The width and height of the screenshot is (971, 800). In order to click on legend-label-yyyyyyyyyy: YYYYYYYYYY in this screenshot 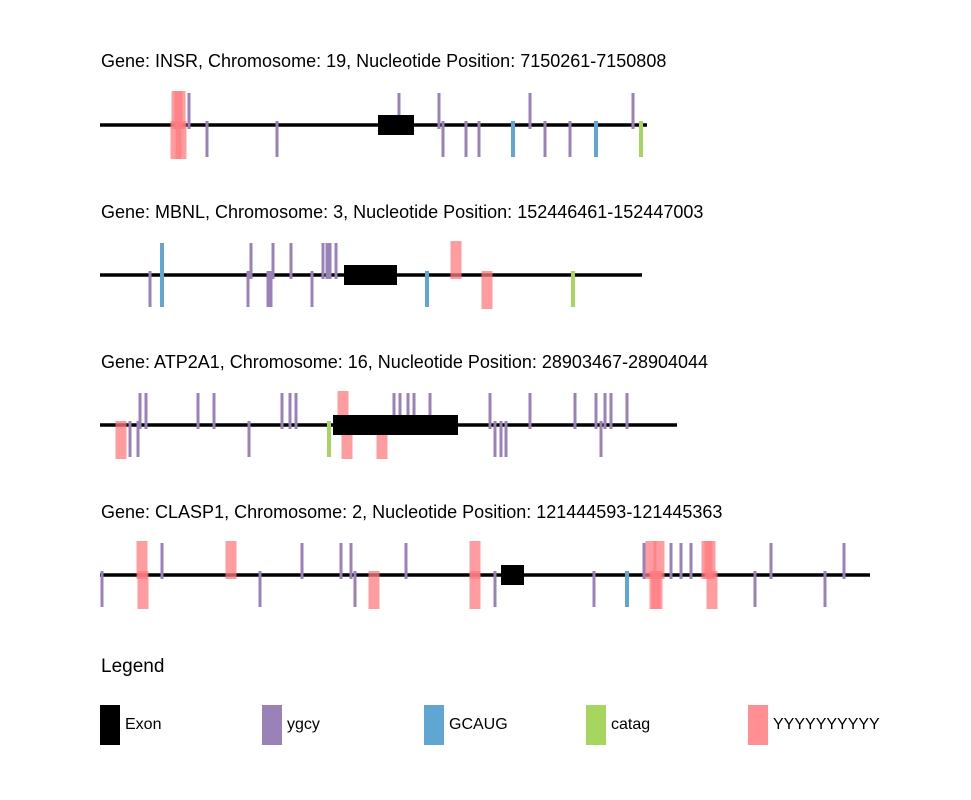, I will do `click(826, 724)`.